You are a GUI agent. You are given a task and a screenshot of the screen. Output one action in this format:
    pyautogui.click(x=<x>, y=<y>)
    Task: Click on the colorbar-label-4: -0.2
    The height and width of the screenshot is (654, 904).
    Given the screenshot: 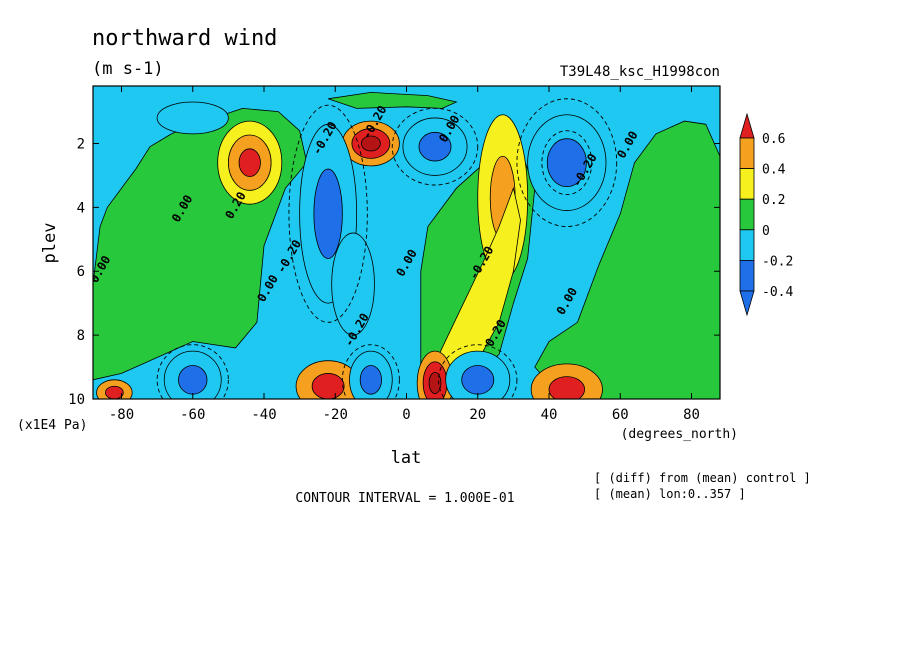 What is the action you would take?
    pyautogui.click(x=777, y=261)
    